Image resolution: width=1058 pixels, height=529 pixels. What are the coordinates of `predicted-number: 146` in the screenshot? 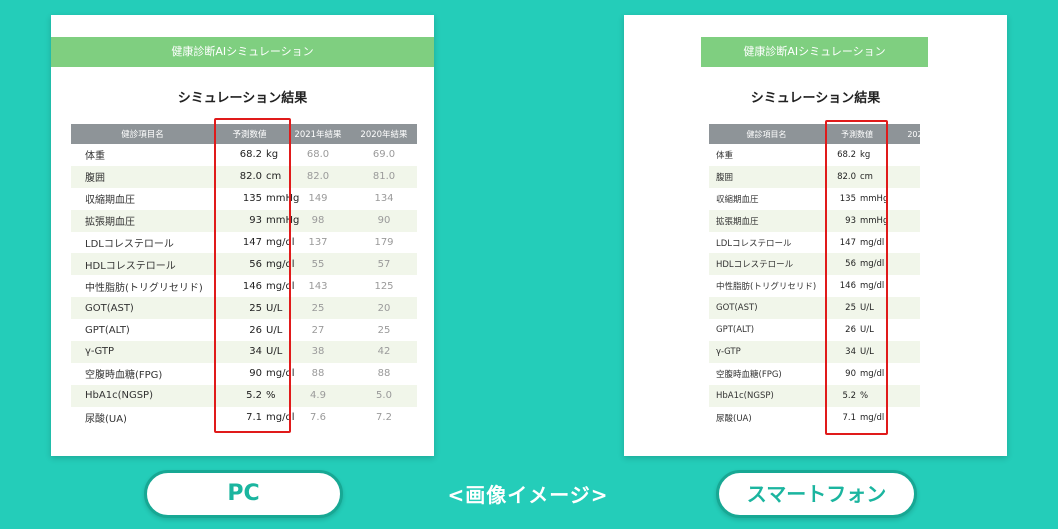 It's located at (847, 286).